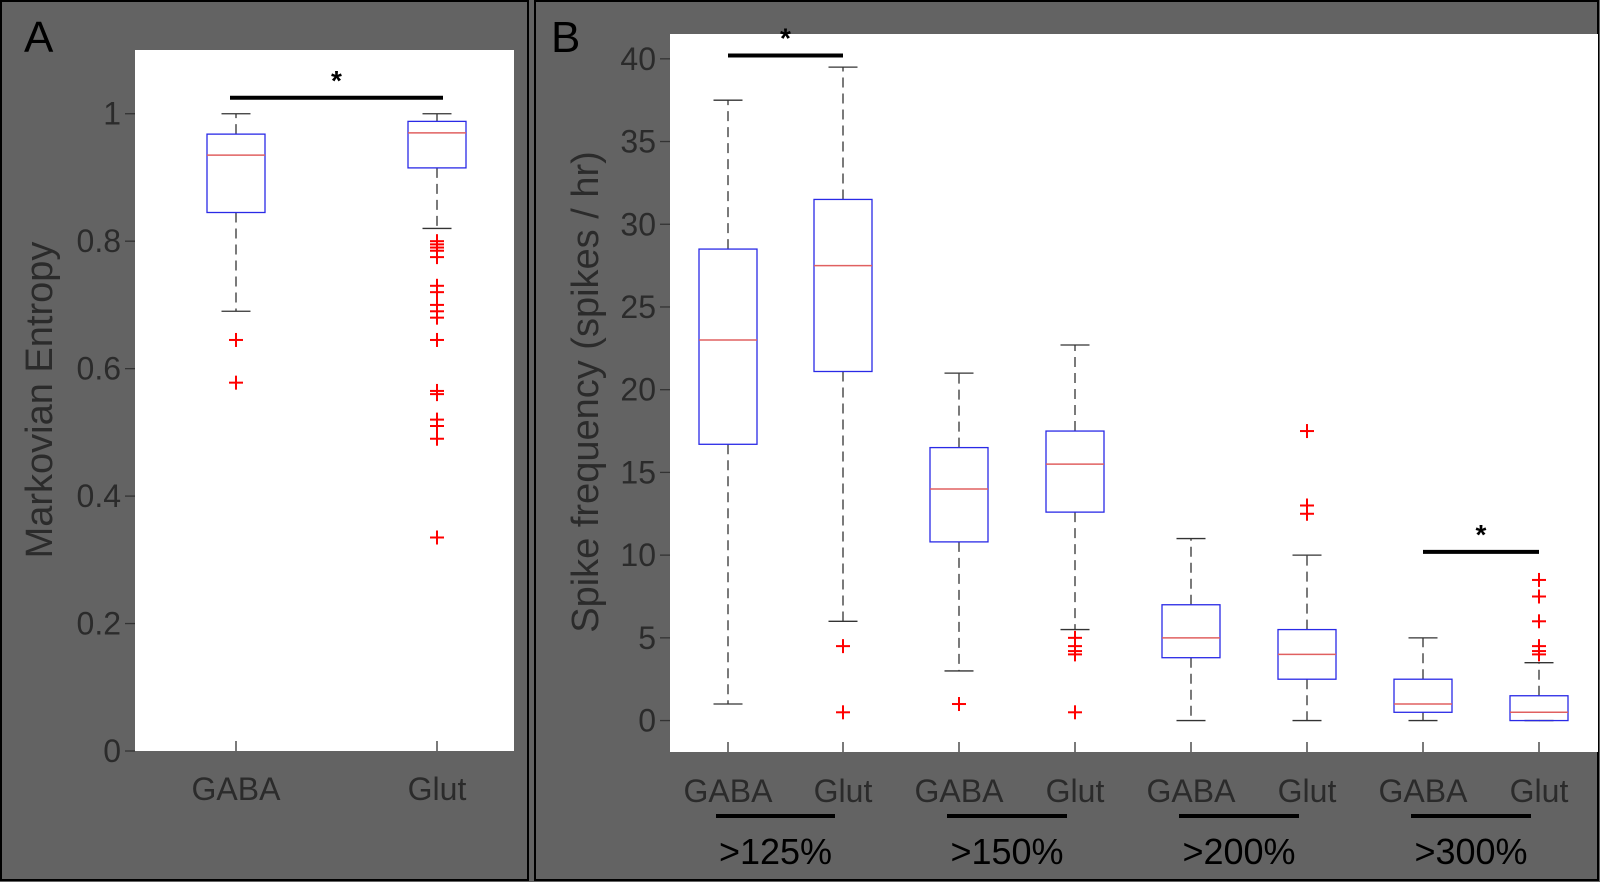 The image size is (1600, 882). What do you see at coordinates (99, 624) in the screenshot?
I see `panel-a-ytick-label: 0.2` at bounding box center [99, 624].